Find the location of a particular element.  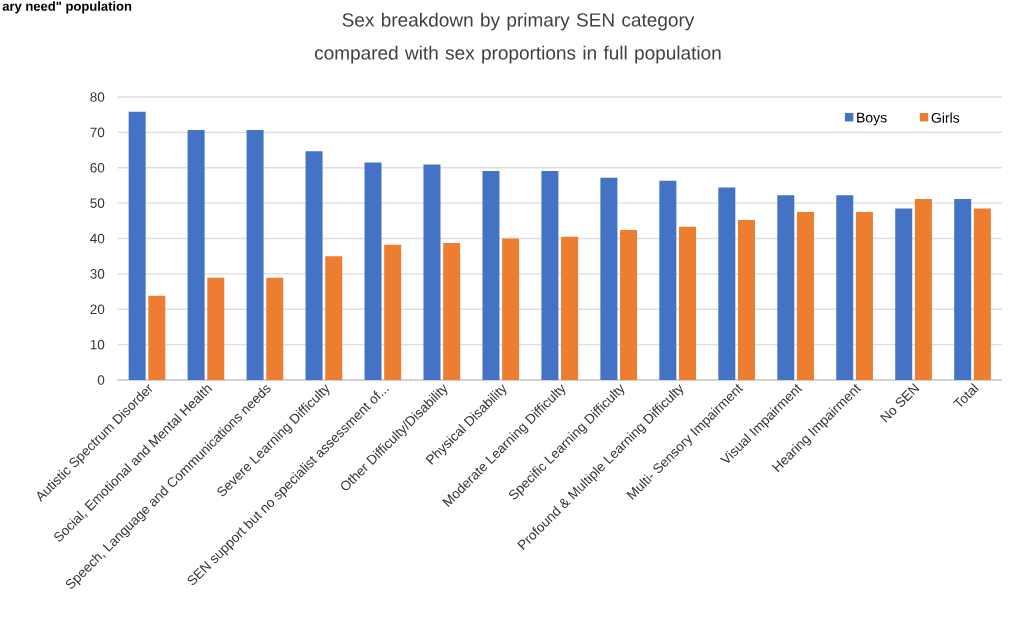

chart-title: Sex breakdown by primary SEN category compared with sex proportions in full population is located at coordinates (517, 38).